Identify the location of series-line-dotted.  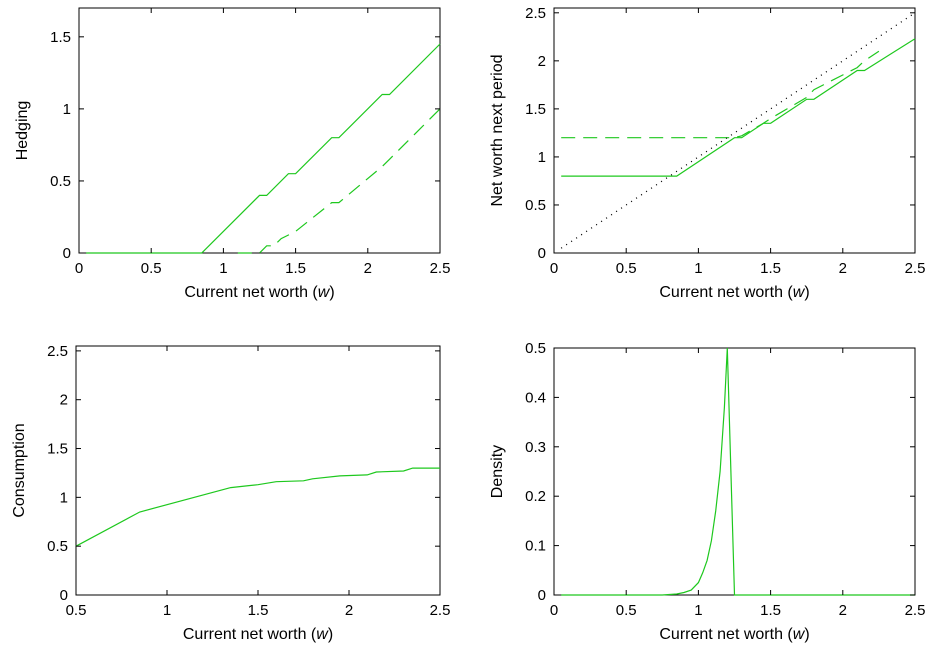
(738, 130).